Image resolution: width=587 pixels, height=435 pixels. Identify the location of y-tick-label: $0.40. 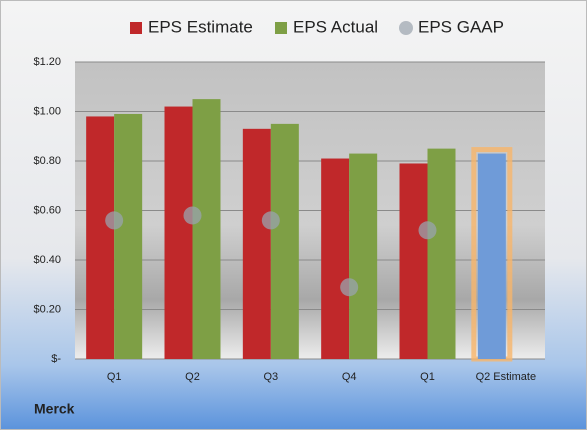
(47, 260).